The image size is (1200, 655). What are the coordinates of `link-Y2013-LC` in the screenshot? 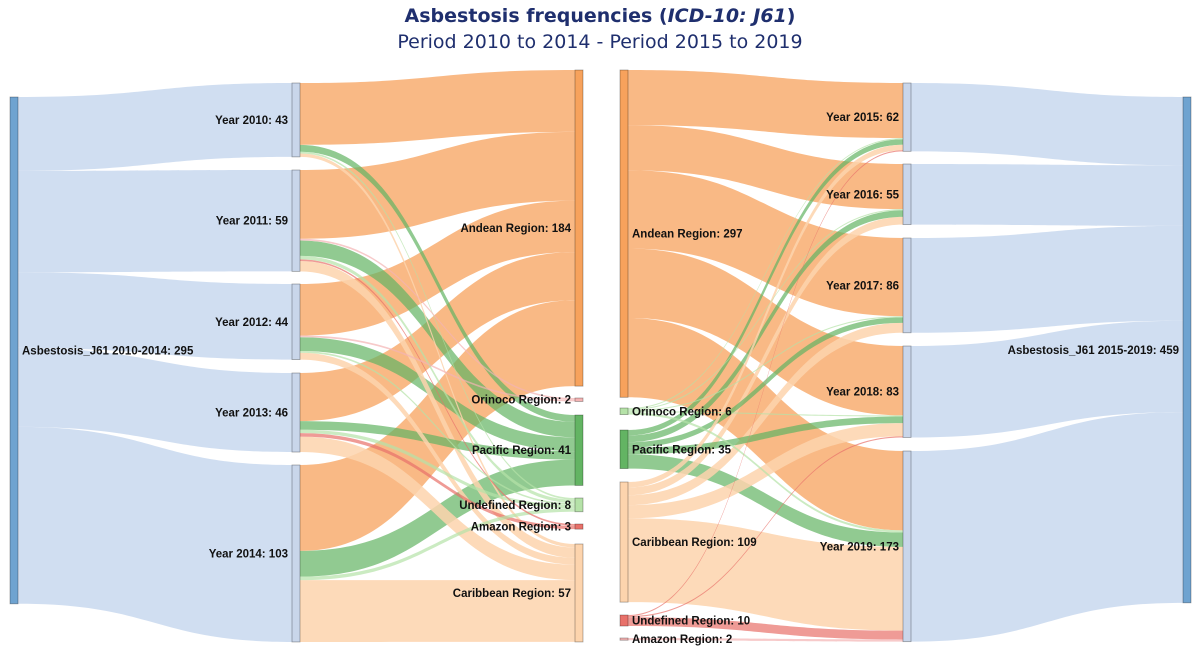 It's located at (437, 508).